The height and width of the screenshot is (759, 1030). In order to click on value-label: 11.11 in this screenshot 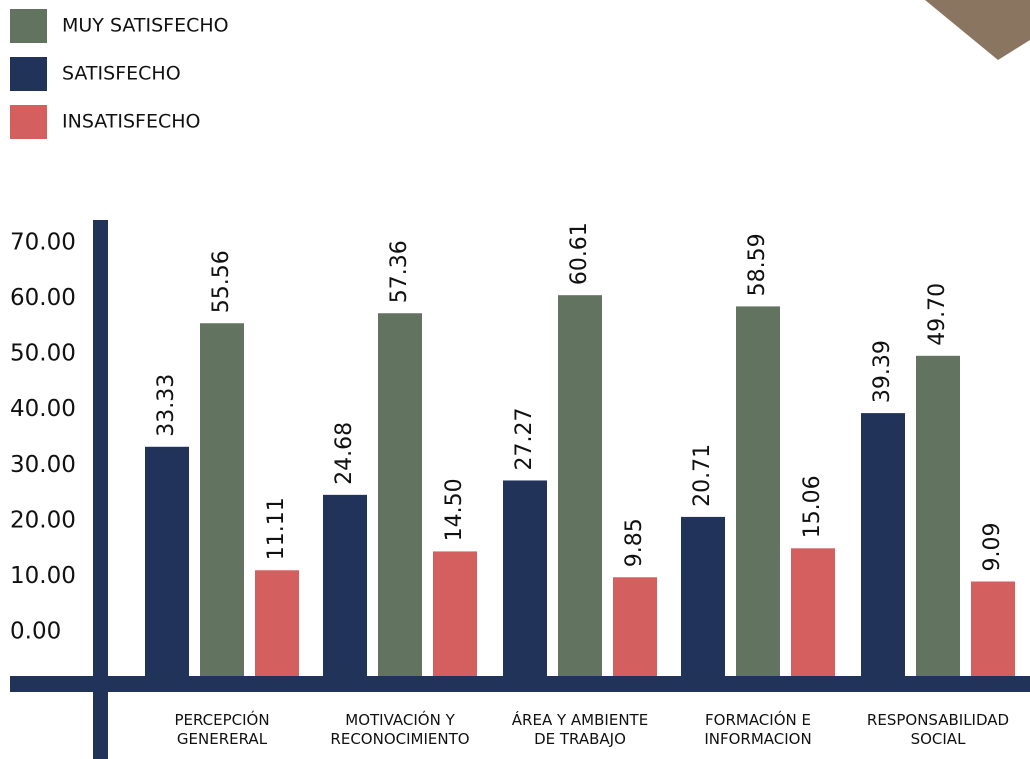, I will do `click(276, 528)`.